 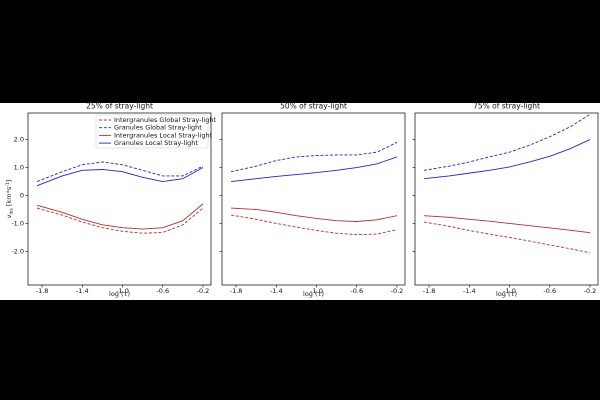 What do you see at coordinates (11, 210) in the screenshot?
I see `y-axis-label-part: los` at bounding box center [11, 210].